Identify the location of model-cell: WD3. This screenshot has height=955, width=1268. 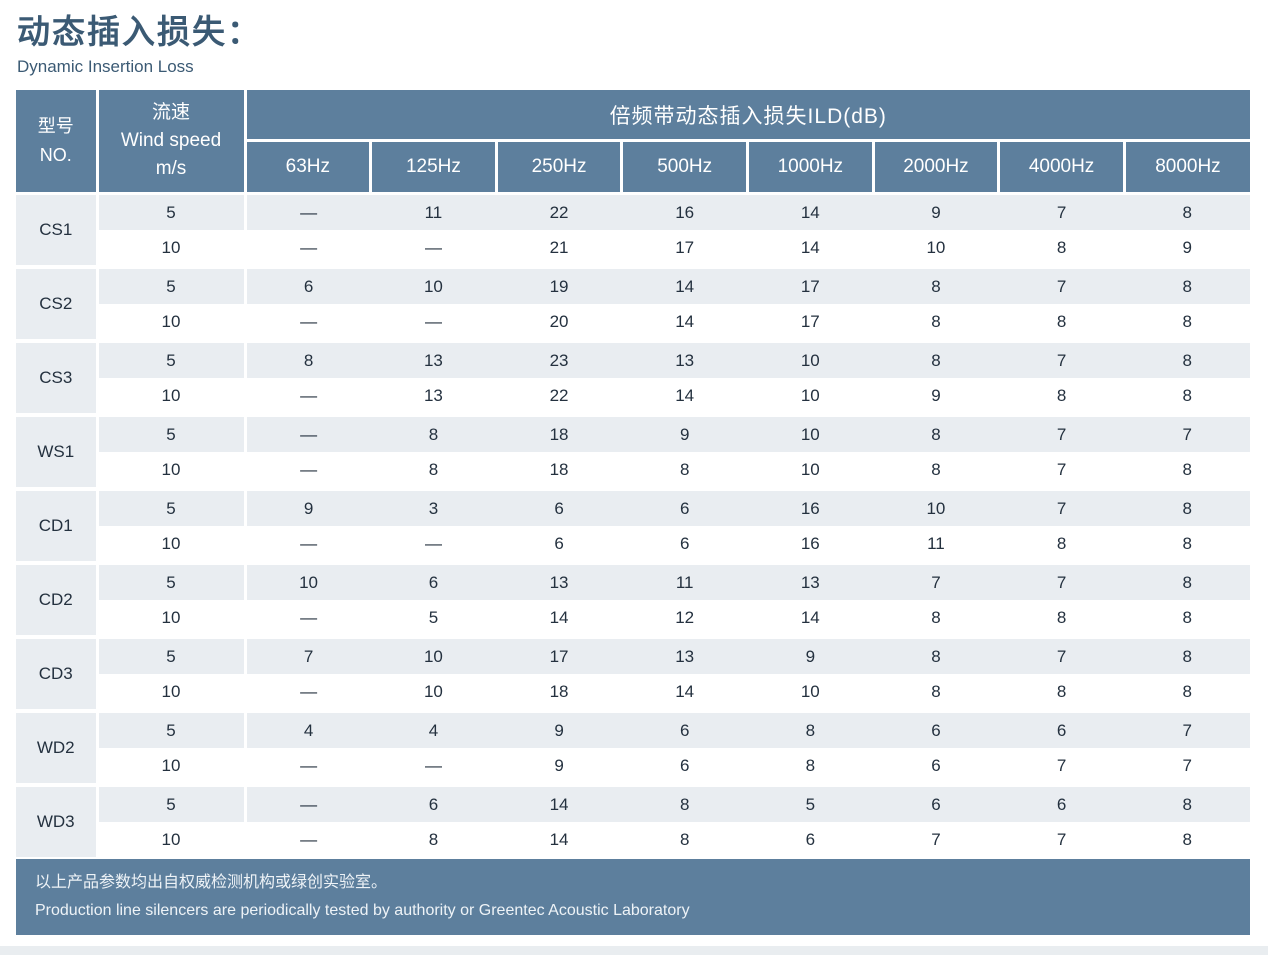
(57, 820).